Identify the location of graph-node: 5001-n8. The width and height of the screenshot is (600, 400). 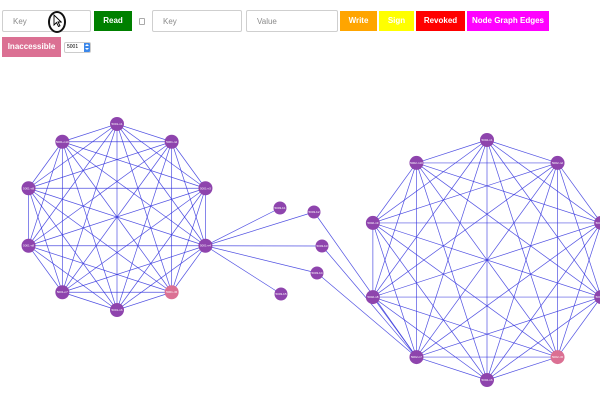
(28, 245).